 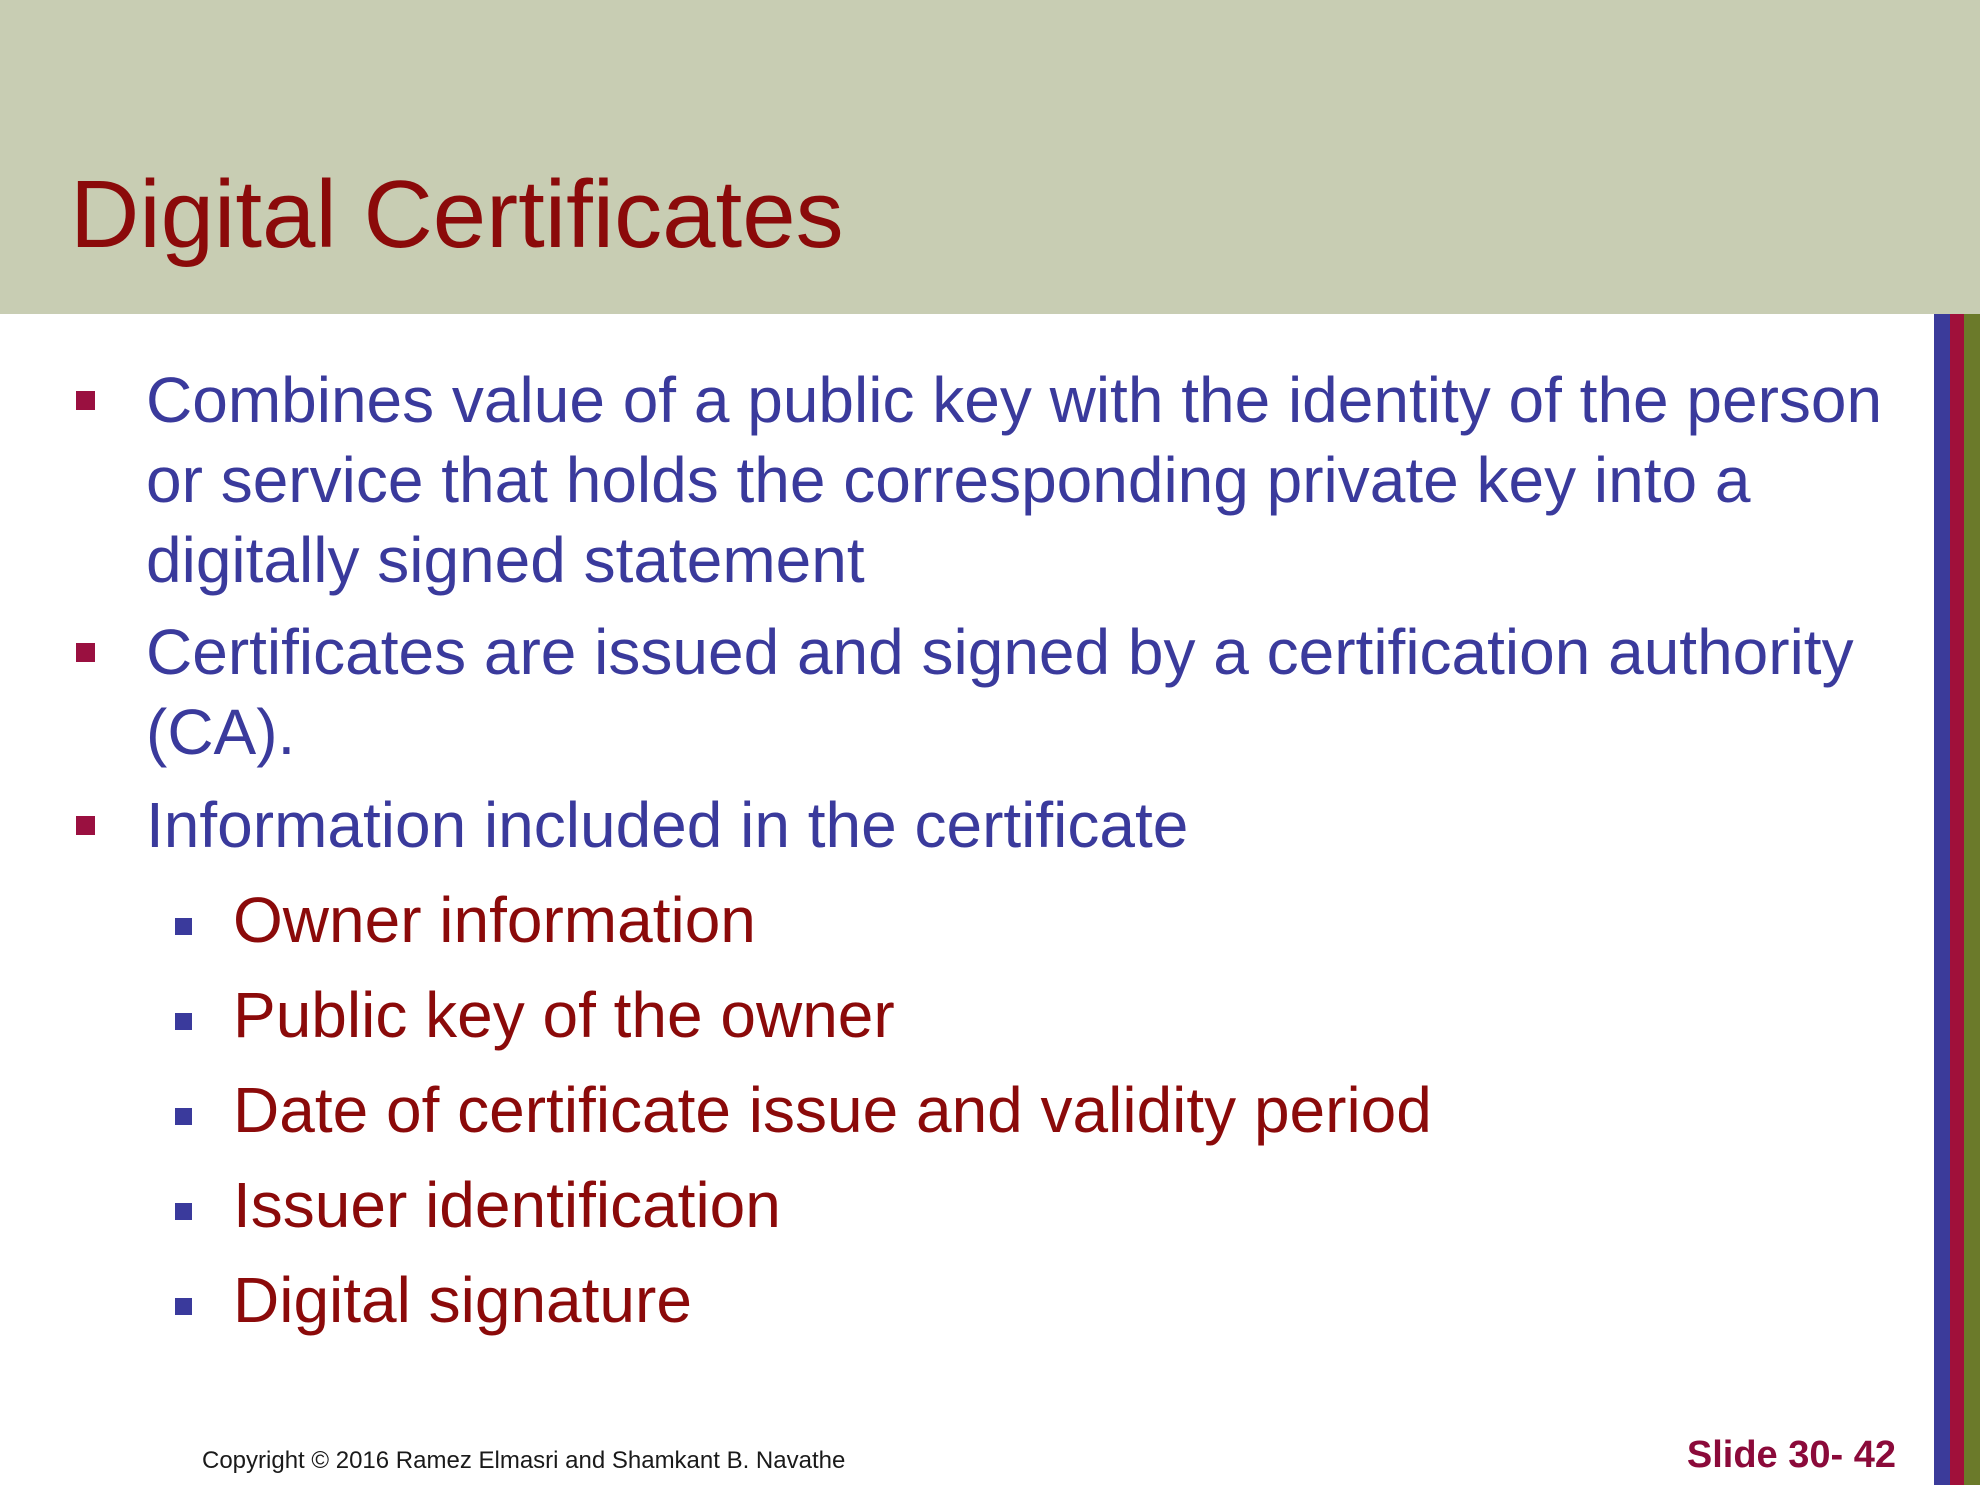 I want to click on bullet-text: Information included in the certificate, so click(x=667, y=825).